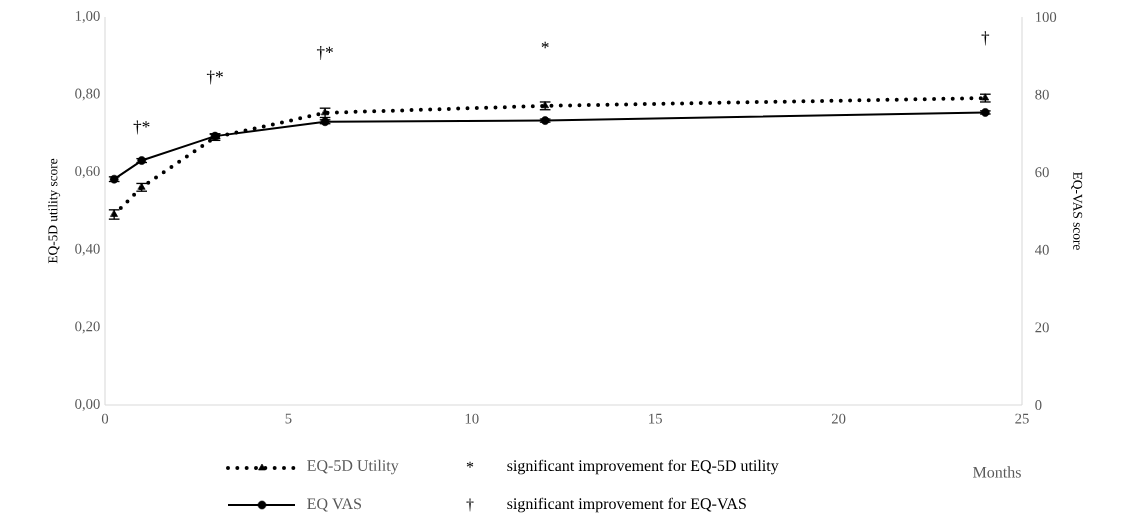 This screenshot has height=522, width=1122. What do you see at coordinates (1042, 327) in the screenshot?
I see `y2-tick-label: 20` at bounding box center [1042, 327].